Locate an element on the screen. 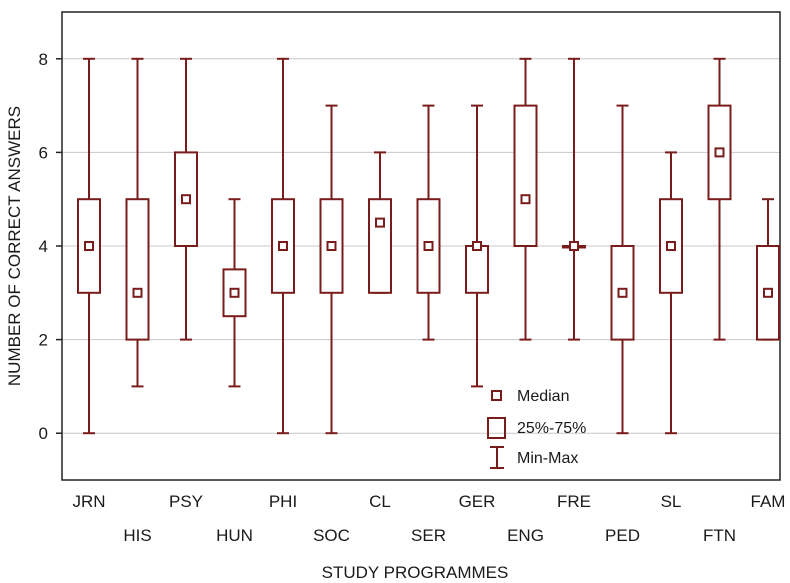 This screenshot has width=790, height=583. x-axis-title: STUDY PROGRAMMES is located at coordinates (415, 572).